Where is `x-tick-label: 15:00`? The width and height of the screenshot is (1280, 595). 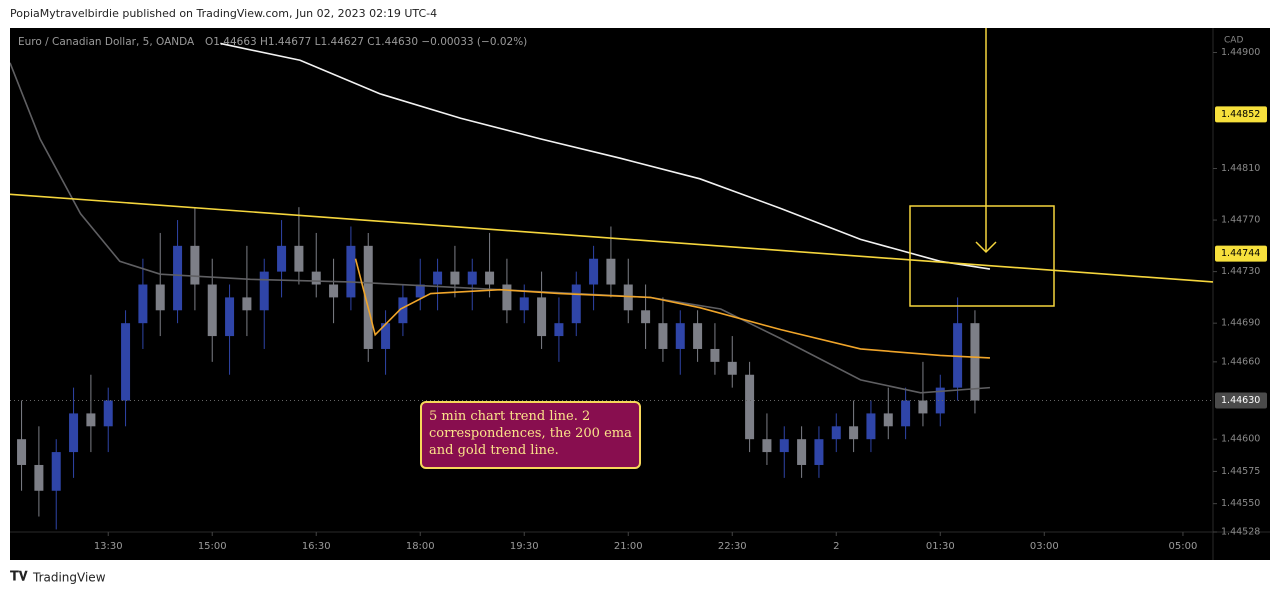
x-tick-label: 15:00 is located at coordinates (212, 546).